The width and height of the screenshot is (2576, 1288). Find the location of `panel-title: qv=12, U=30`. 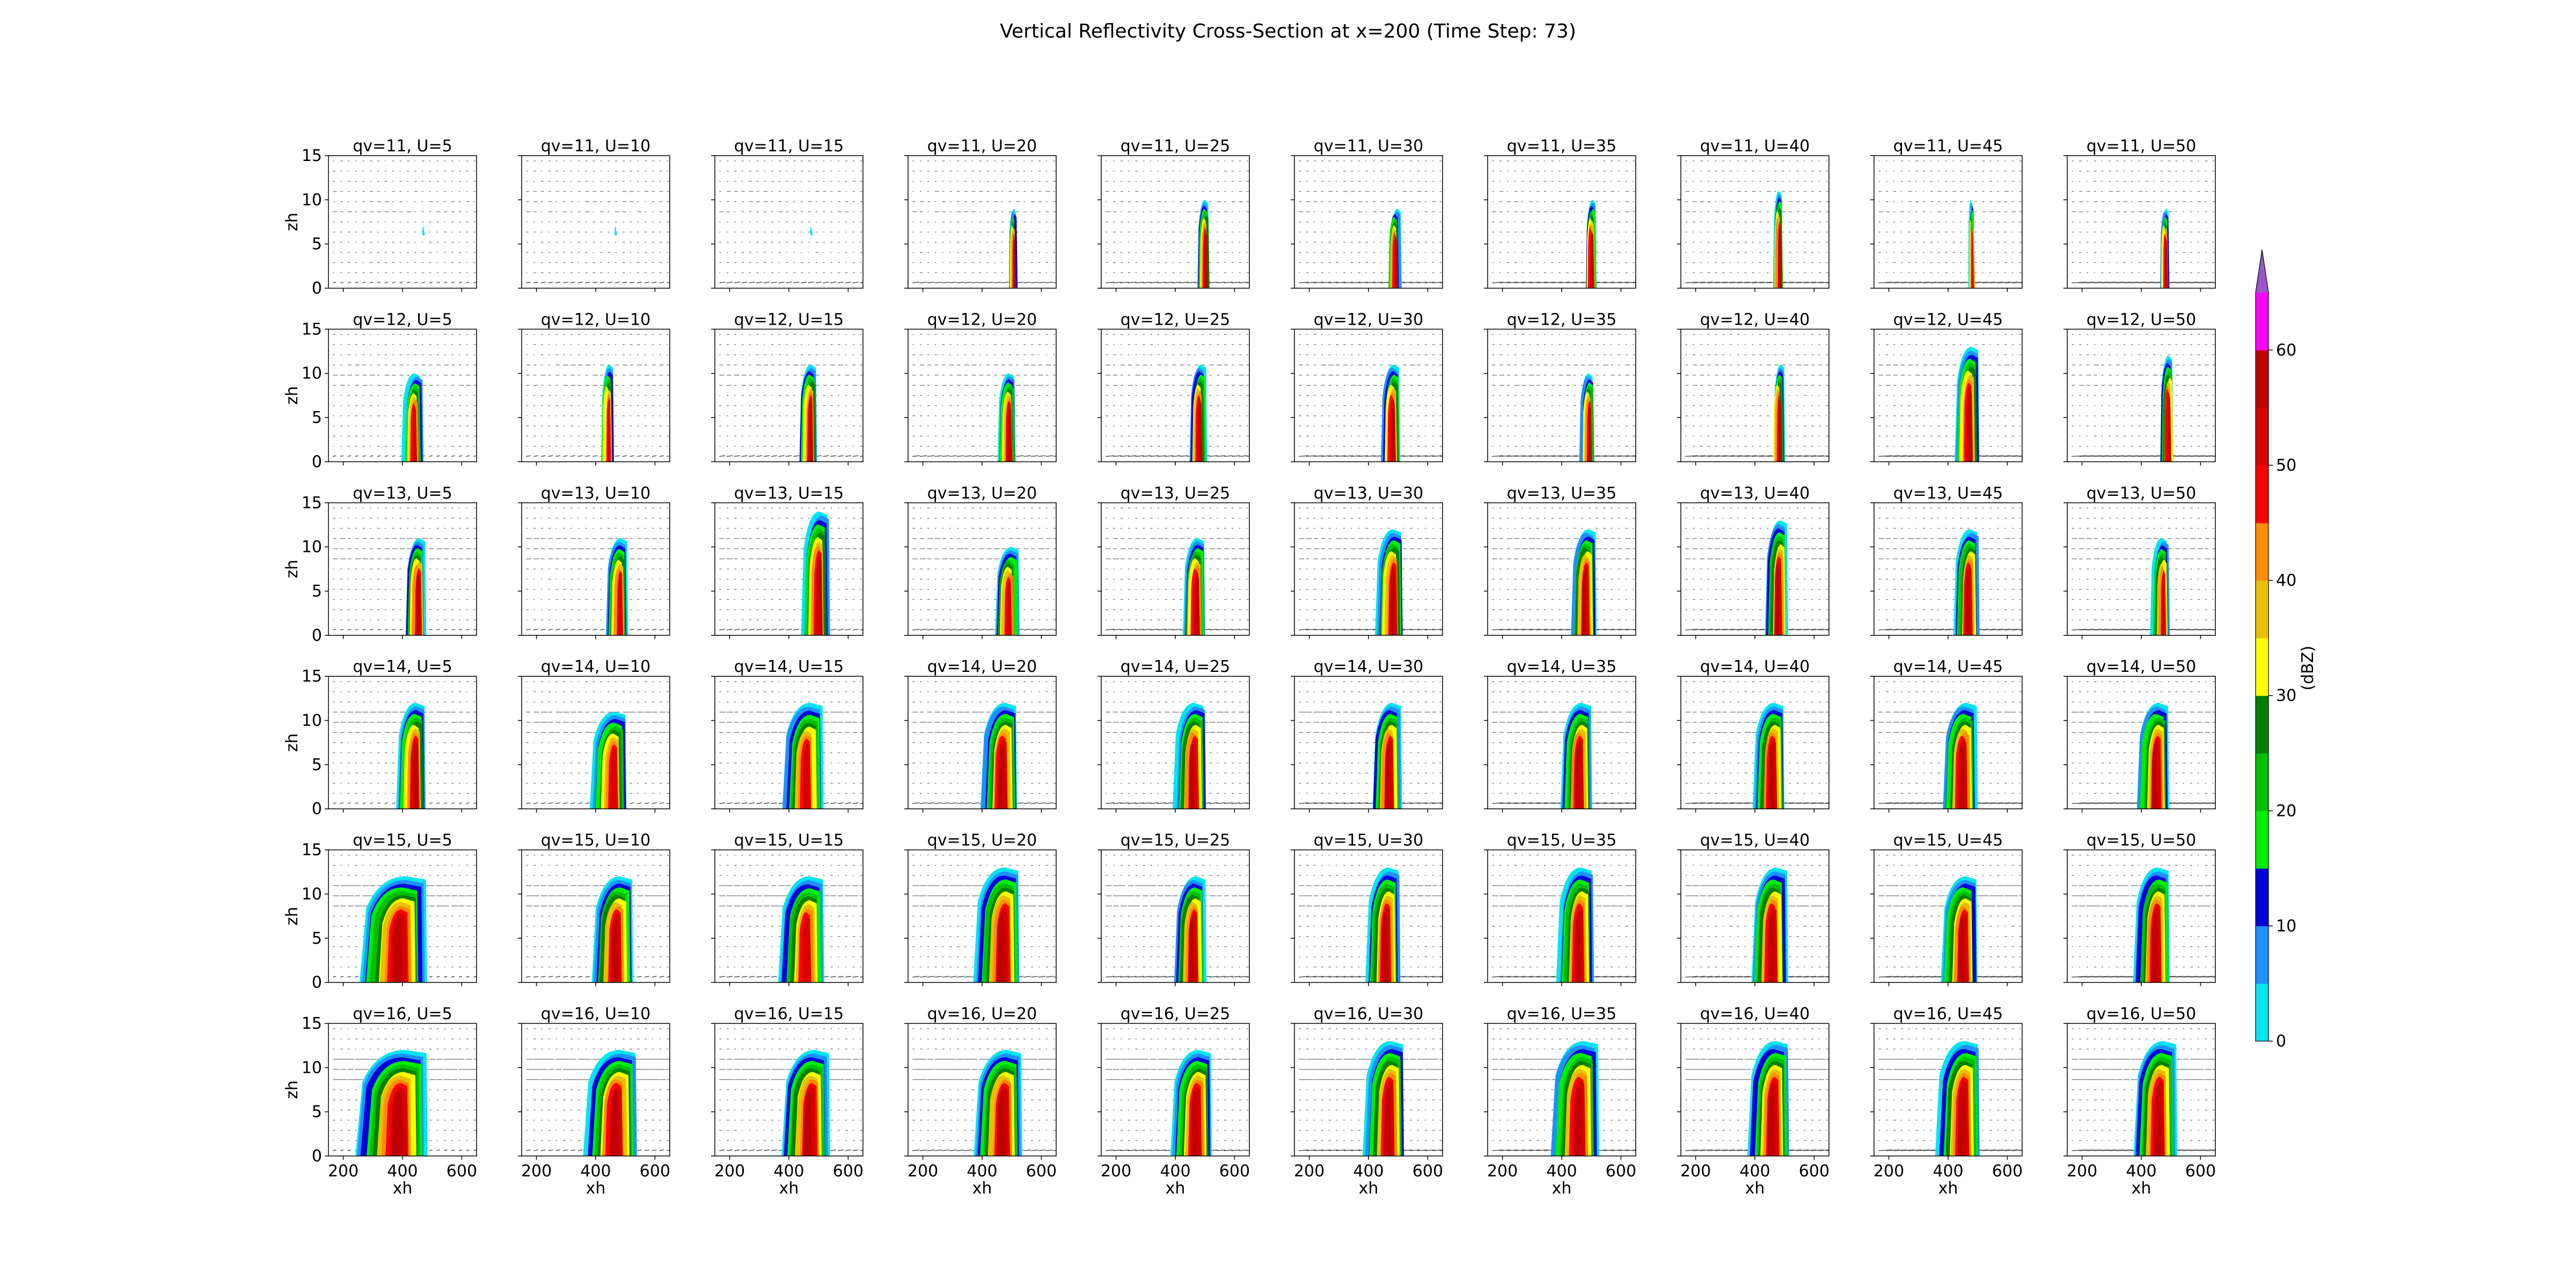

panel-title: qv=12, U=30 is located at coordinates (1368, 319).